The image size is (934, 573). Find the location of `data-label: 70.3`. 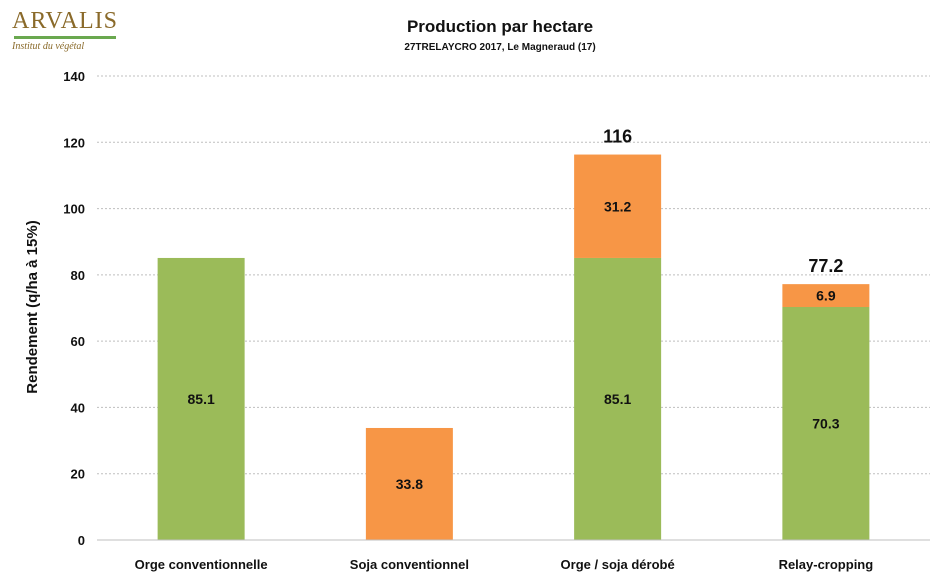

data-label: 70.3 is located at coordinates (825, 424).